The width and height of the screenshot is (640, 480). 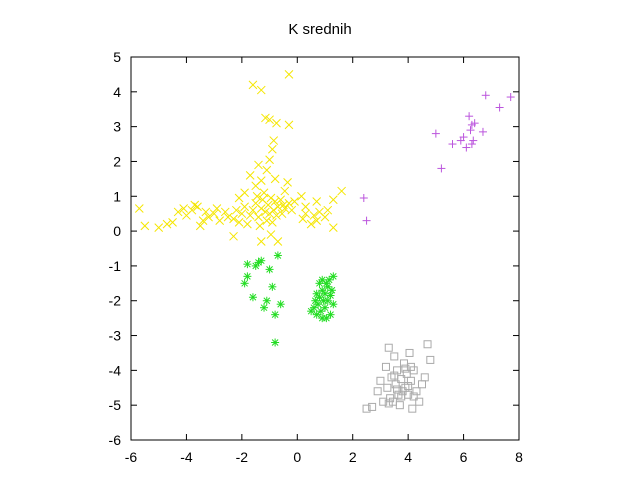 What do you see at coordinates (117, 196) in the screenshot?
I see `y-tick-label: 1` at bounding box center [117, 196].